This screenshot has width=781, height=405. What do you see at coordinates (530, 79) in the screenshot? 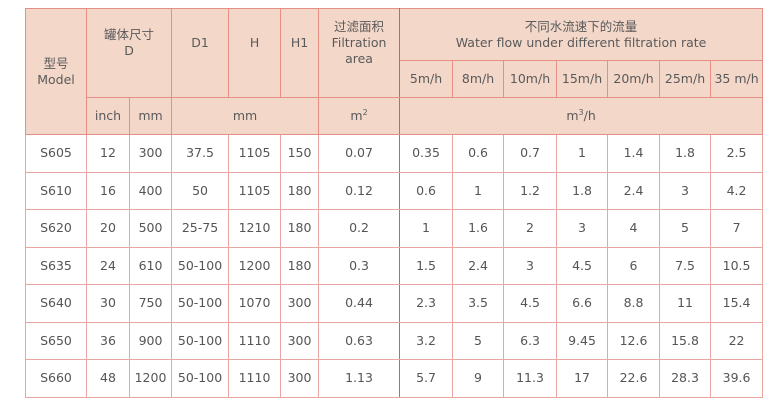
I see `header-rate: 10m/h` at bounding box center [530, 79].